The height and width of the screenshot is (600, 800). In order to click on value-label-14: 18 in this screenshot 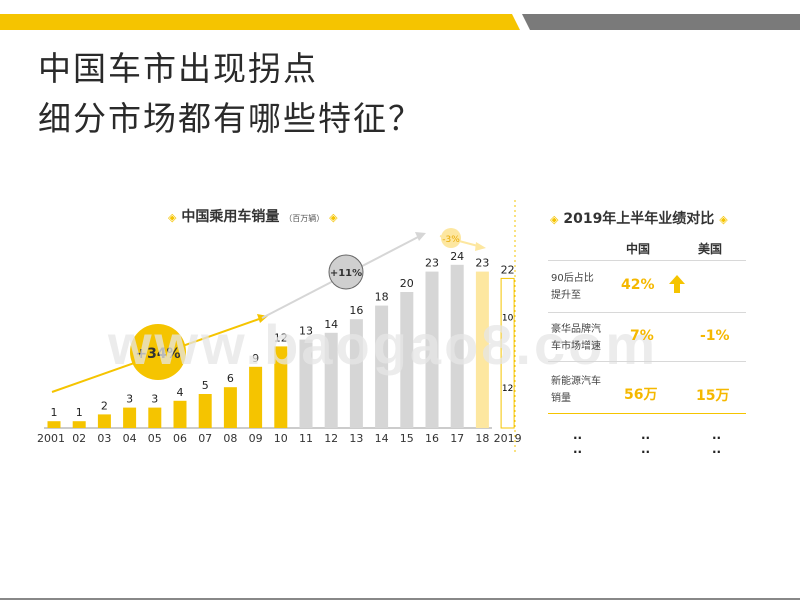, I will do `click(382, 297)`.